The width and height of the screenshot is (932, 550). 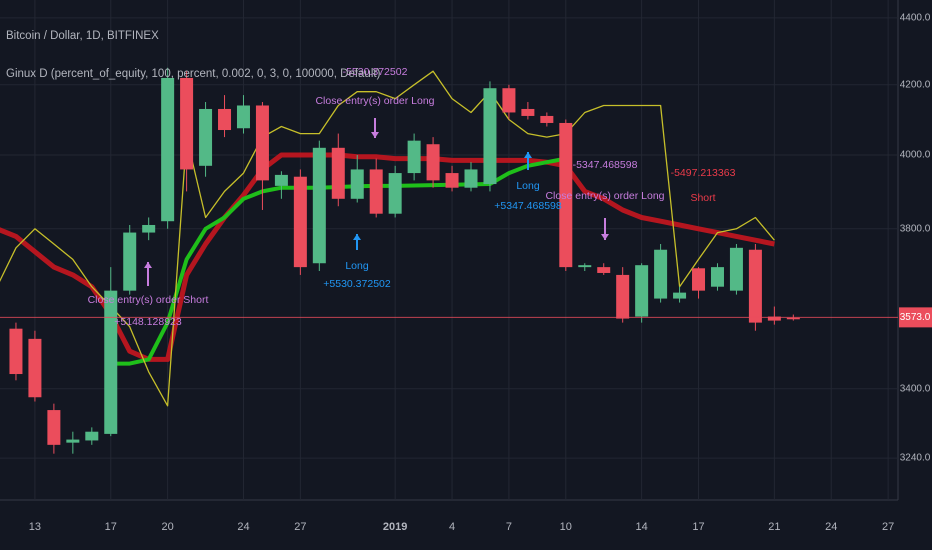 What do you see at coordinates (642, 527) in the screenshot?
I see `x-tick-label: 14` at bounding box center [642, 527].